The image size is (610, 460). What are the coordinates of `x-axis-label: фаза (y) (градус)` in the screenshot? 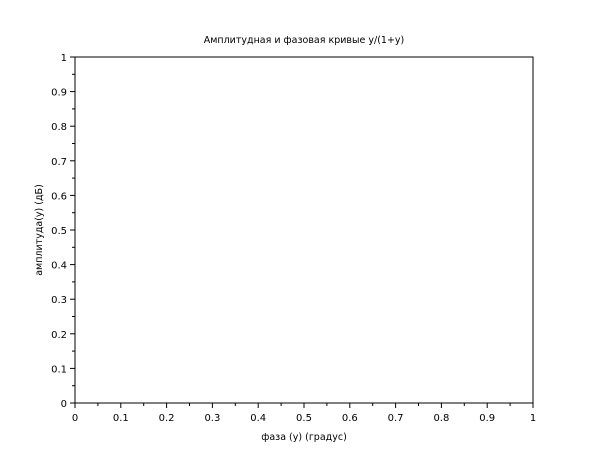 It's located at (304, 437).